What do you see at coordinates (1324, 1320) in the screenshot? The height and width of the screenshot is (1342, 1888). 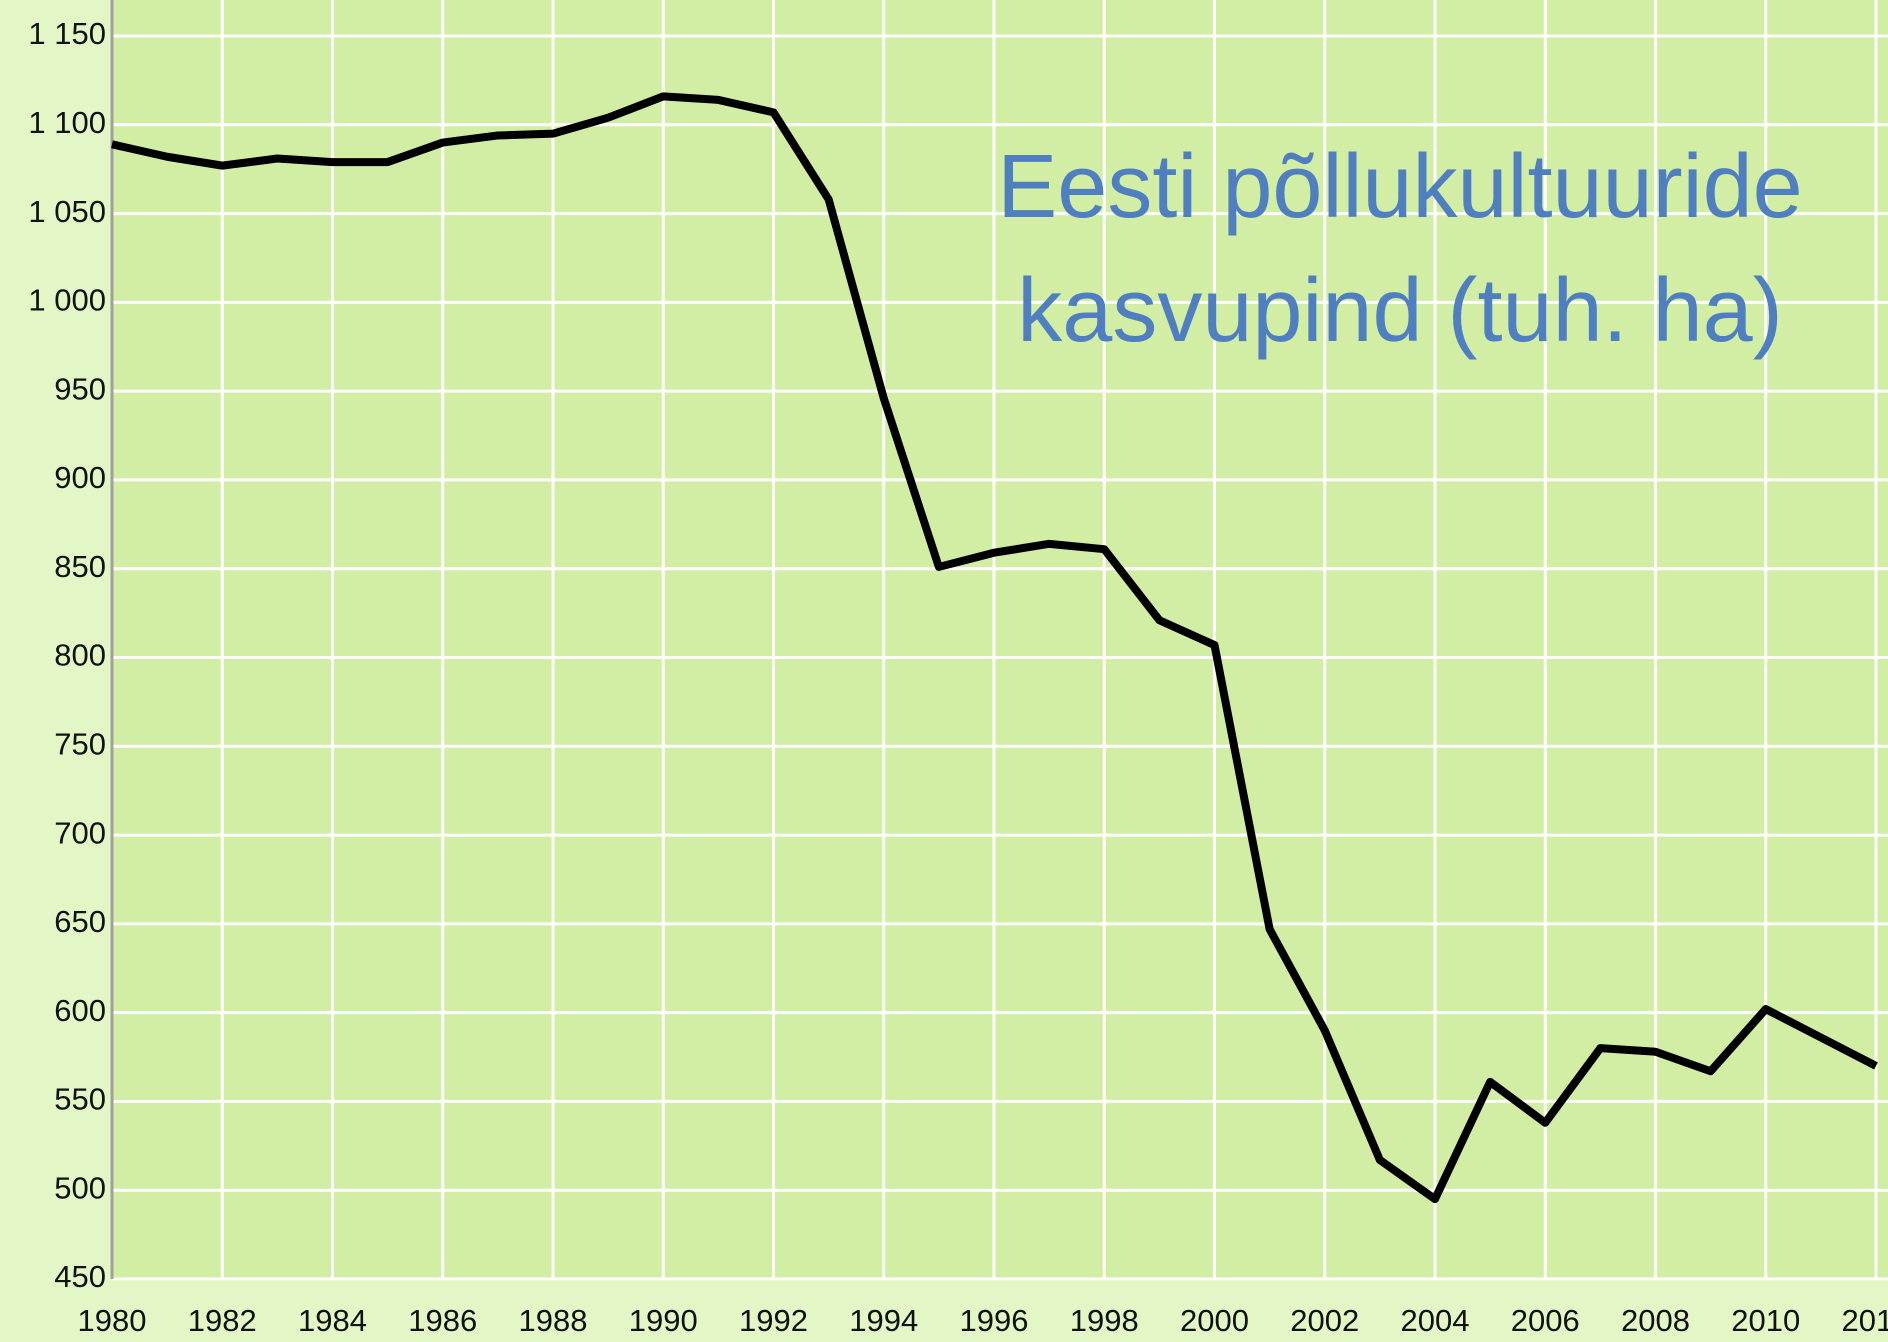 I see `x-tick-label: 2002` at bounding box center [1324, 1320].